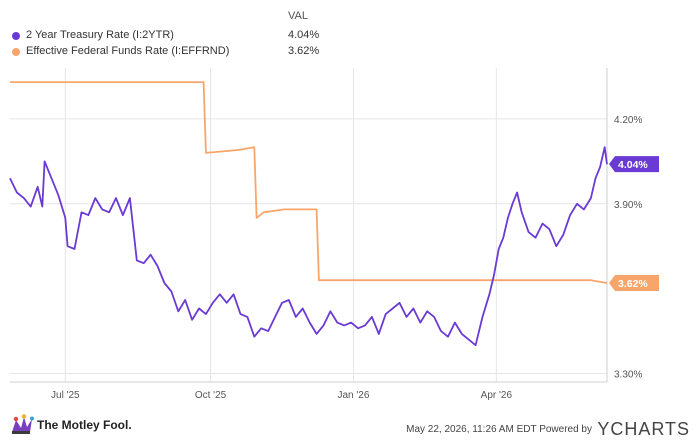  Describe the element at coordinates (304, 35) in the screenshot. I see `legend-value-treasury: 4.04%` at that location.